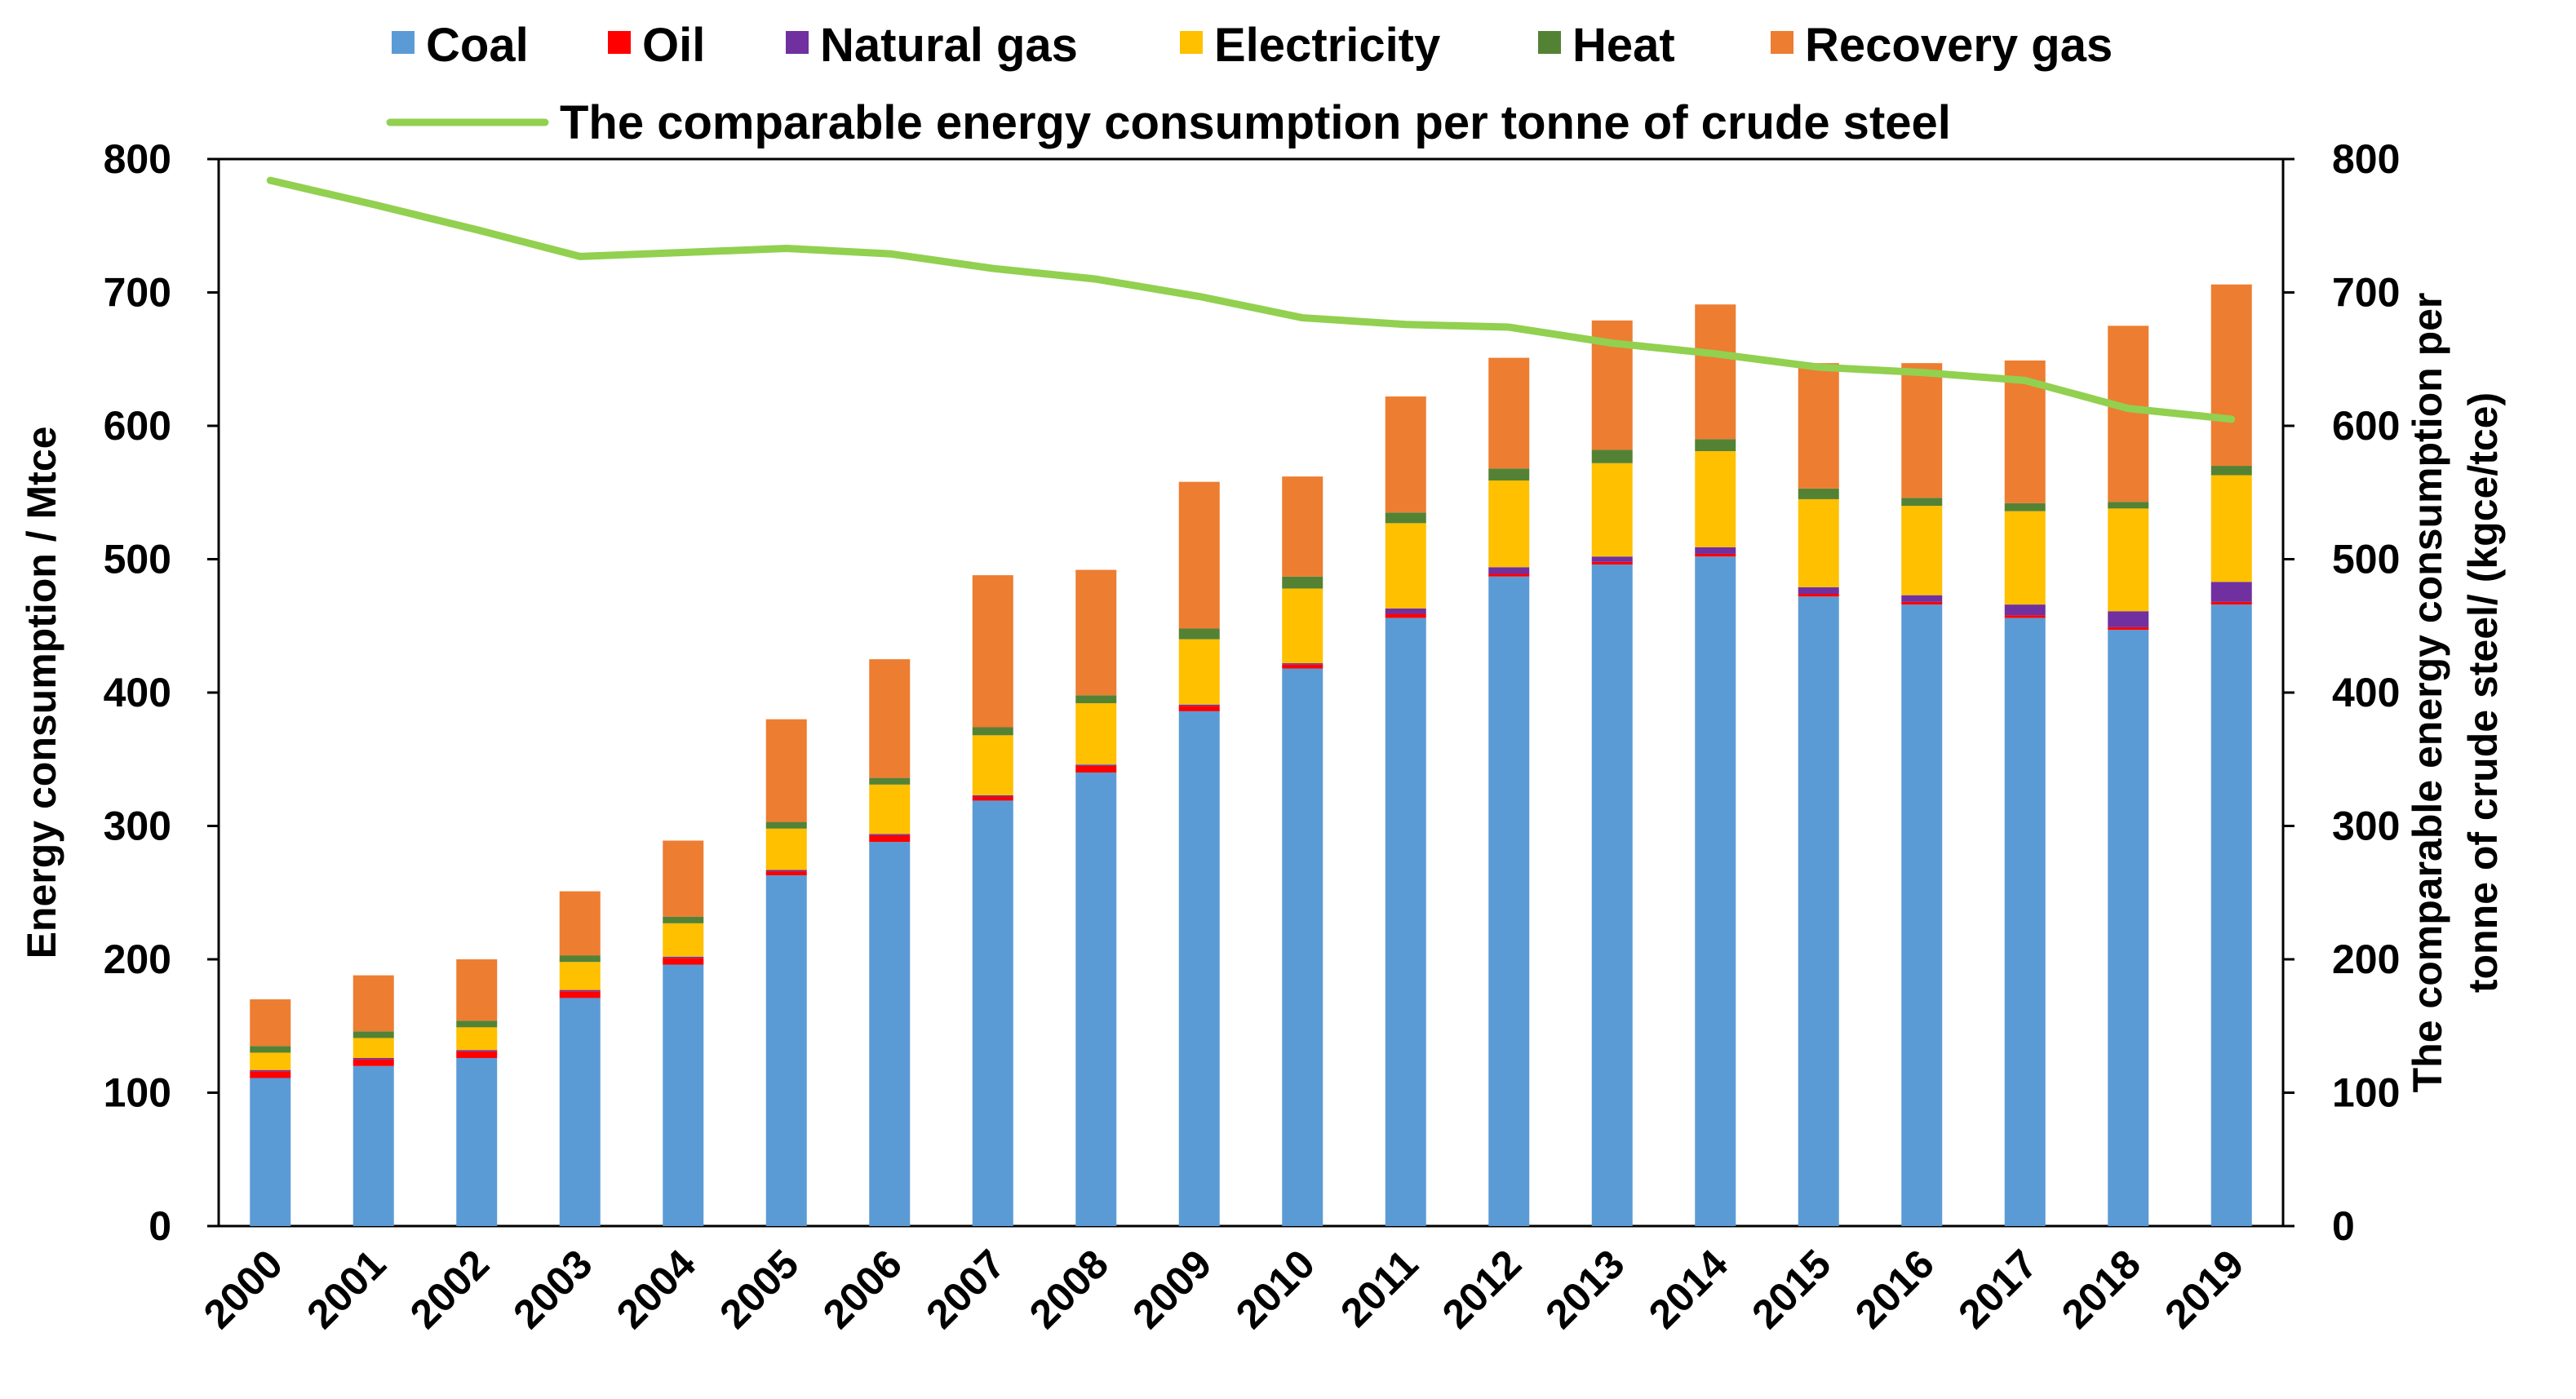 This screenshot has height=1399, width=2576. I want to click on bar-recovery-gas-2005, so click(786, 771).